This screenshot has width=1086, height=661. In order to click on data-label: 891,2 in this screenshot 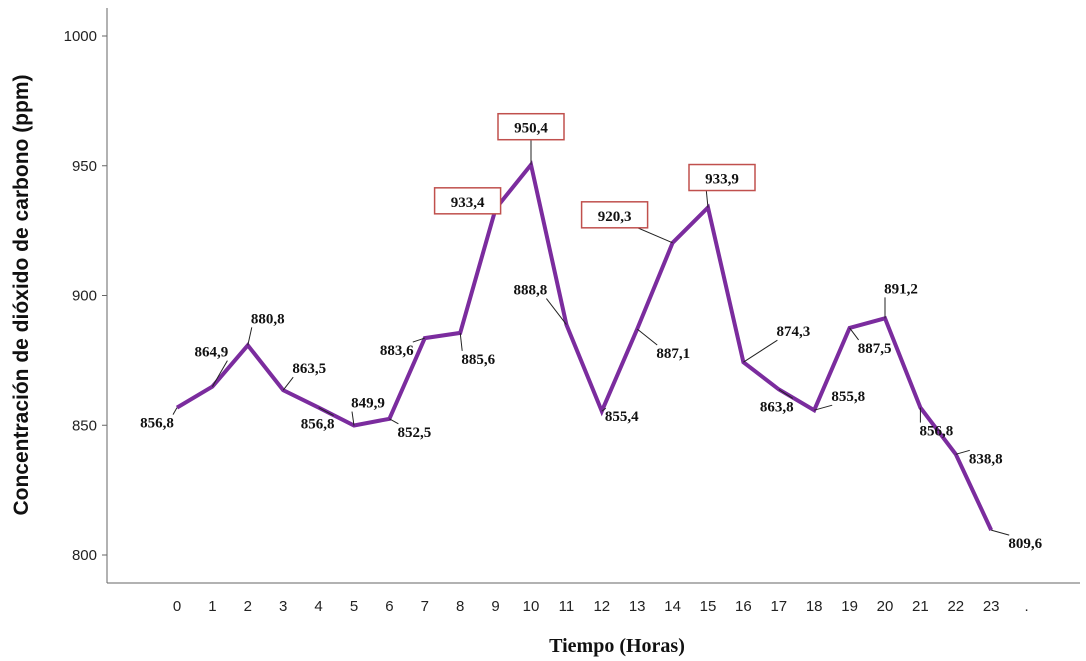, I will do `click(901, 289)`.